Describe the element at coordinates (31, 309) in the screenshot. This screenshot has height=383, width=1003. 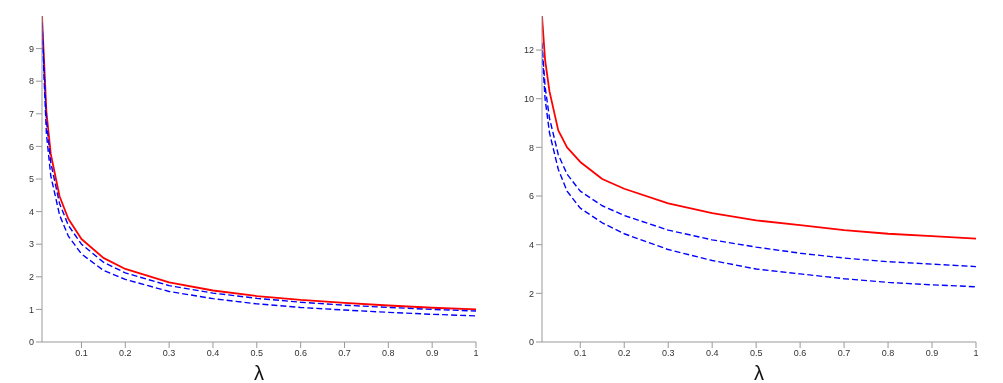
I see `y-tick-label: 1` at that location.